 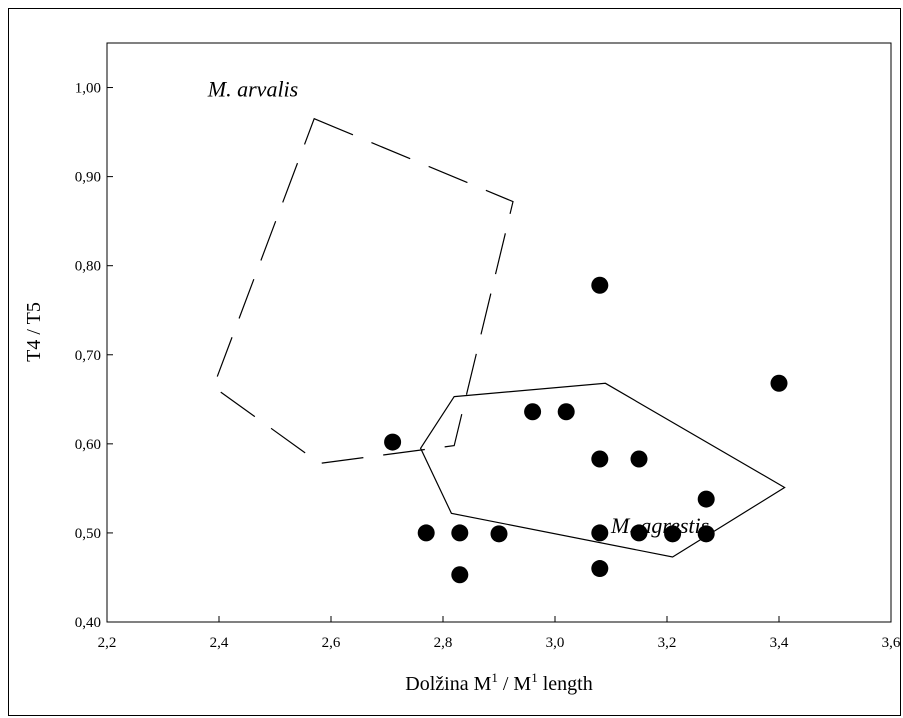 What do you see at coordinates (659, 525) in the screenshot?
I see `annotation-label: M. agrestis` at bounding box center [659, 525].